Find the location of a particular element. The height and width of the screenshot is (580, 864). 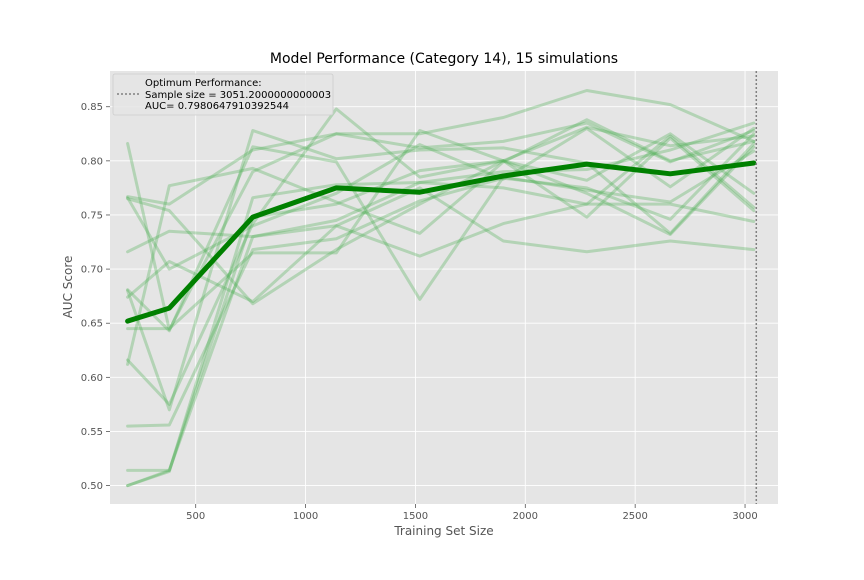

x-axis-ticks: 500 1000 1500 2000 2500 3000 is located at coordinates (472, 513).